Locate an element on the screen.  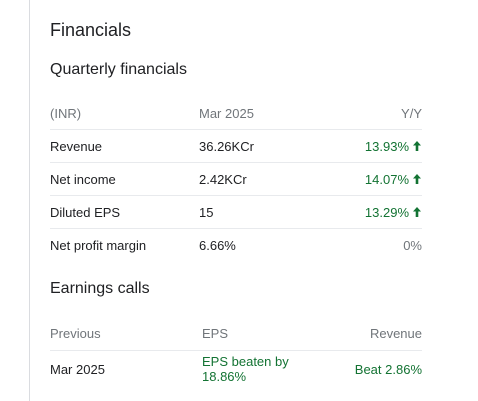
table-row-diluted-eps: Diluted EPS 15 13.29% is located at coordinates (236, 212).